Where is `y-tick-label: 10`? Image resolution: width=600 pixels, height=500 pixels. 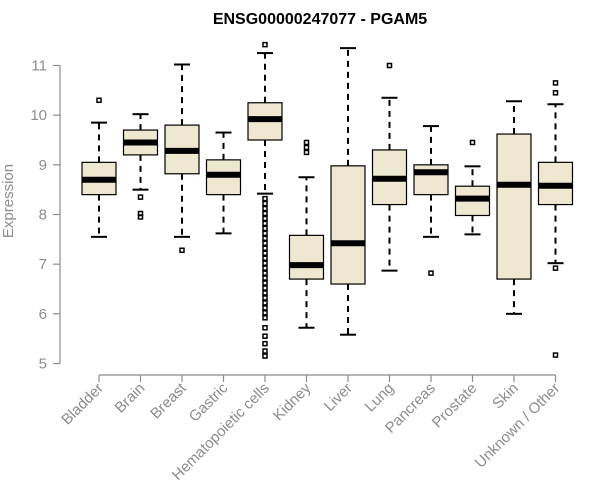
y-tick-label: 10 is located at coordinates (38, 115).